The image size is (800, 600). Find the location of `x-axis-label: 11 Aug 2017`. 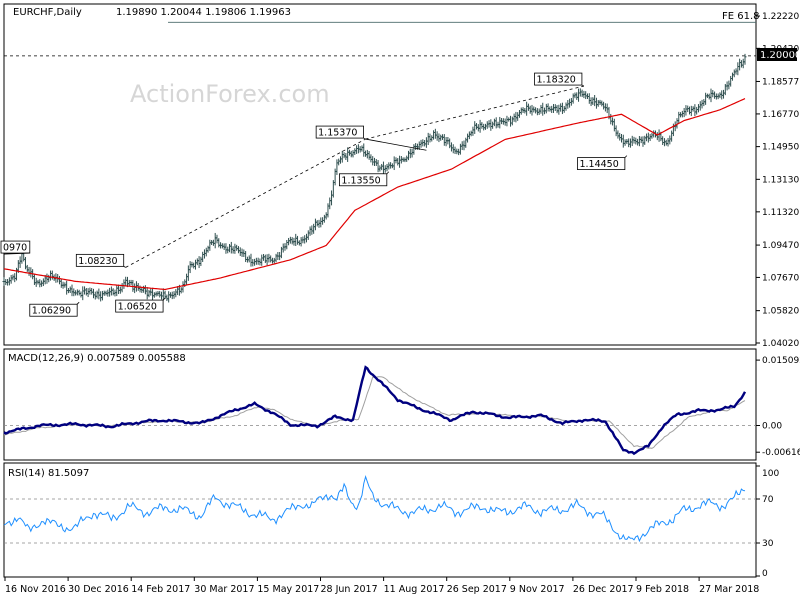

x-axis-label: 11 Aug 2017 is located at coordinates (414, 589).